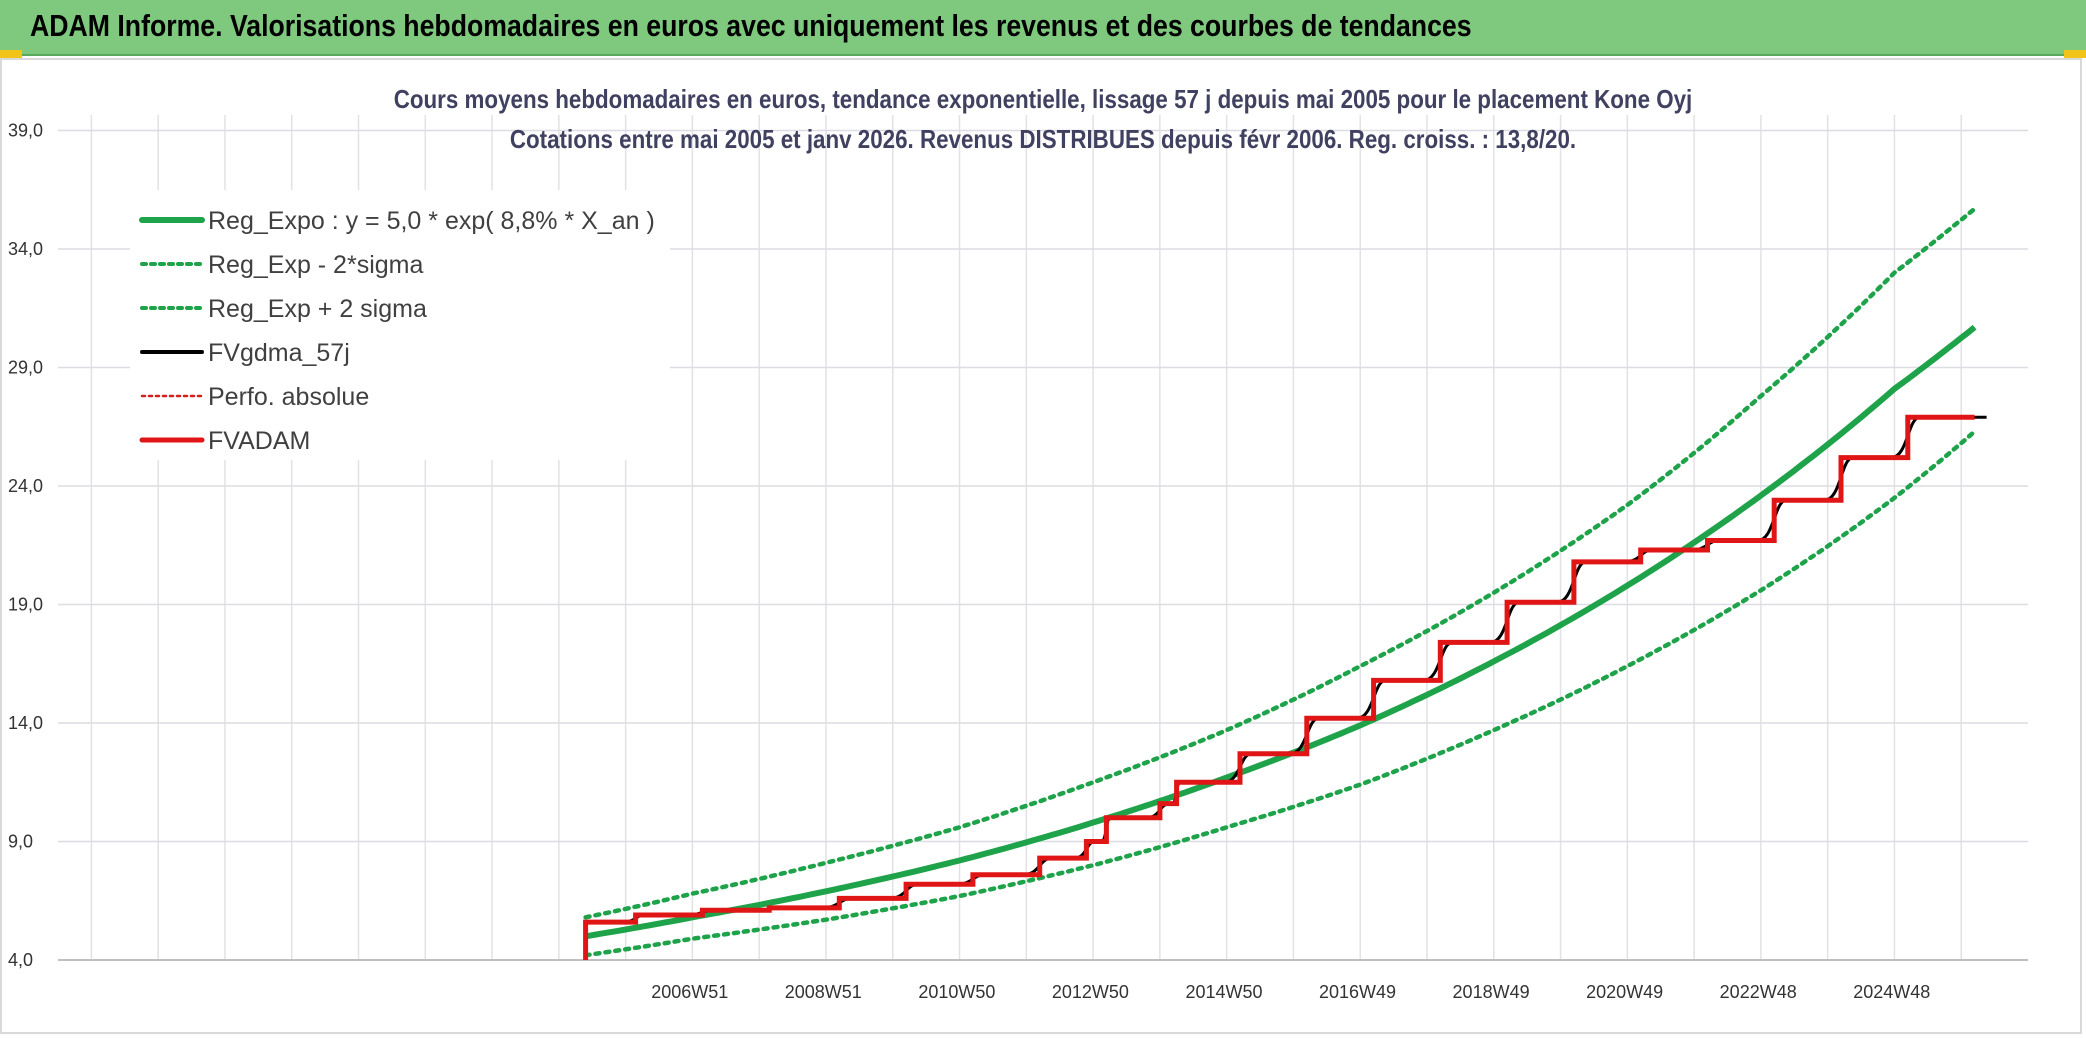  Describe the element at coordinates (25, 131) in the screenshot. I see `y-tick-label: 39,0` at that location.